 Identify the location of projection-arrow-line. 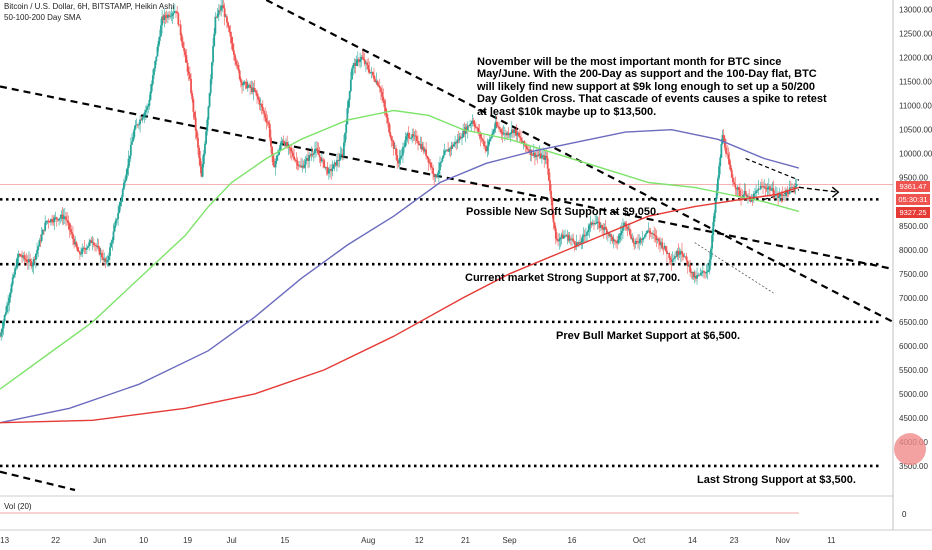
(818, 189).